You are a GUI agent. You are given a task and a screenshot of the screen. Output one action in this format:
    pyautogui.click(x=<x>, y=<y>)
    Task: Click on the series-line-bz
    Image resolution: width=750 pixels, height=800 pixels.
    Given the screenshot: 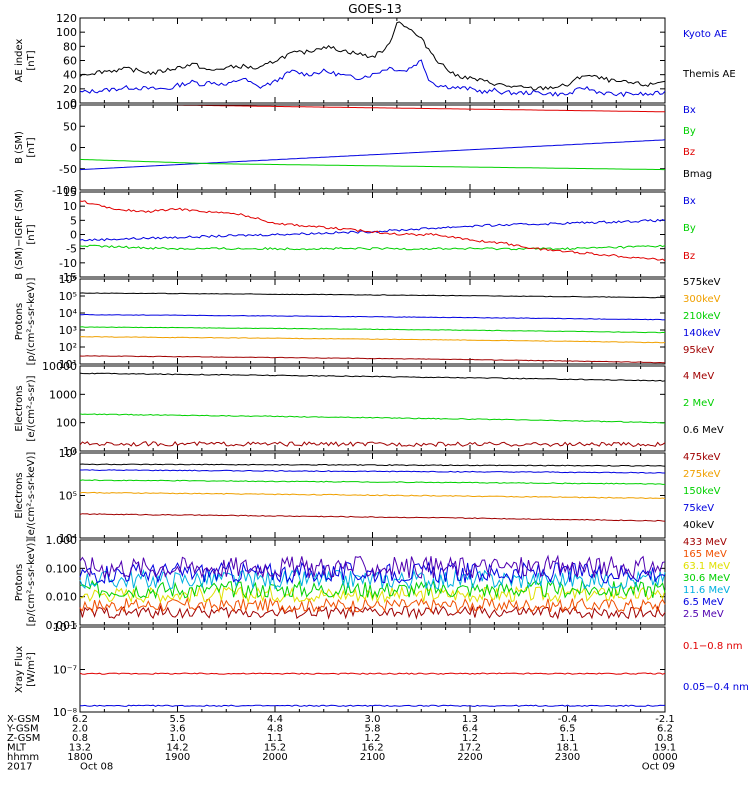 What is the action you would take?
    pyautogui.click(x=372, y=231)
    